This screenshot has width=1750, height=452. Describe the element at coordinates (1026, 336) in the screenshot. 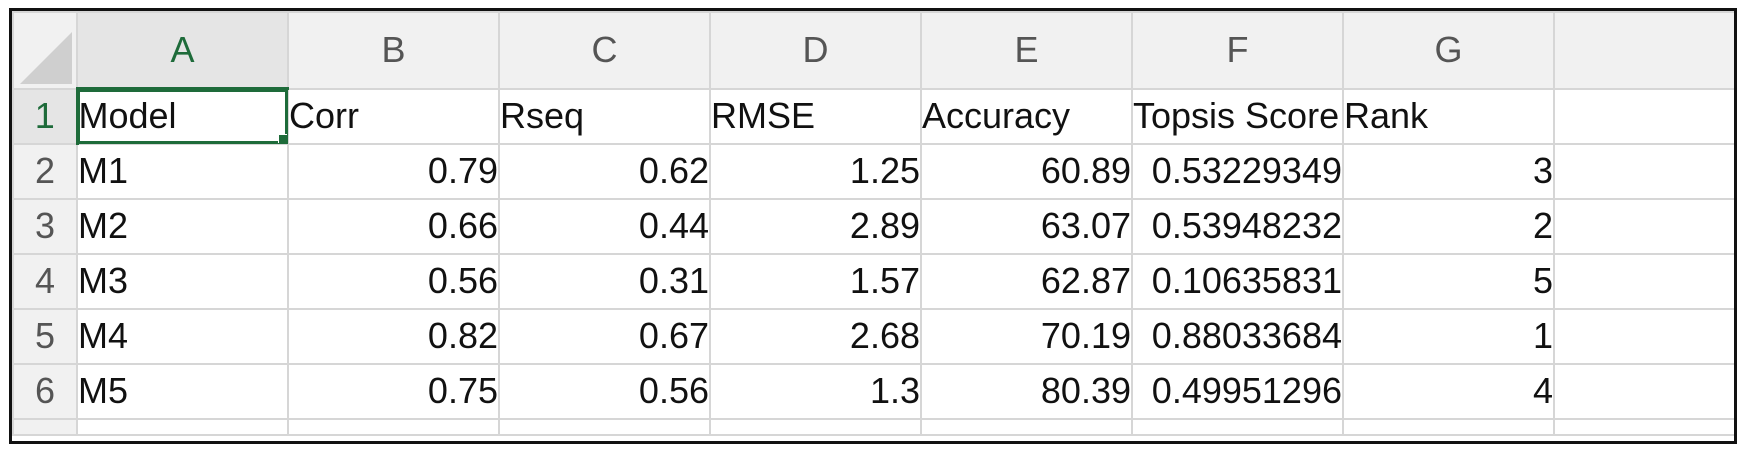

I see `cell-e5: 70.19` at that location.